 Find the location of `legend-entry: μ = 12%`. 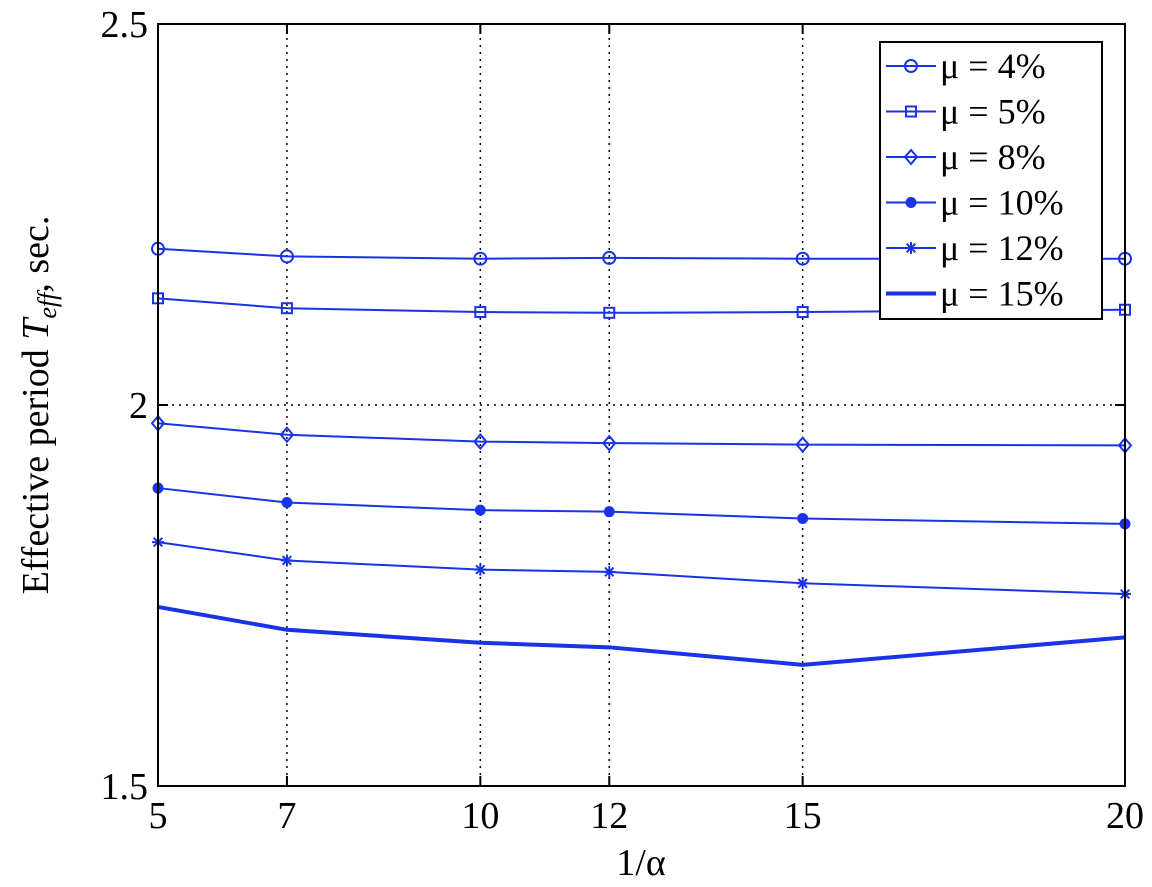

legend-entry: μ = 12% is located at coordinates (975, 248).